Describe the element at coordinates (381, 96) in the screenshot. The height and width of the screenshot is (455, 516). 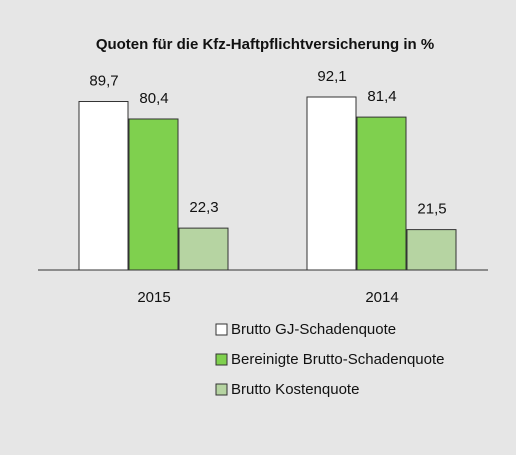
I see `value-label: 81,4` at that location.